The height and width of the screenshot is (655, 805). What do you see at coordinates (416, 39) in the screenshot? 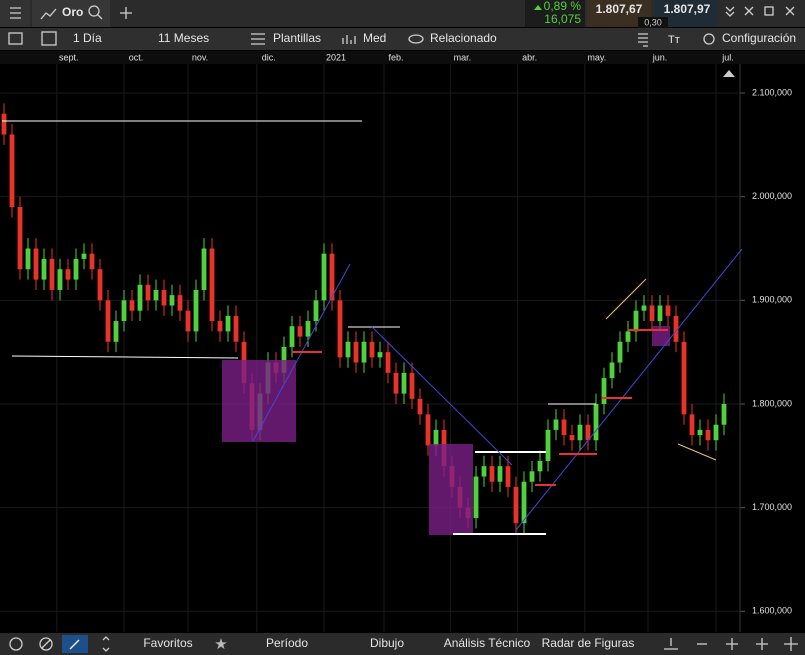
I see `related-icon` at bounding box center [416, 39].